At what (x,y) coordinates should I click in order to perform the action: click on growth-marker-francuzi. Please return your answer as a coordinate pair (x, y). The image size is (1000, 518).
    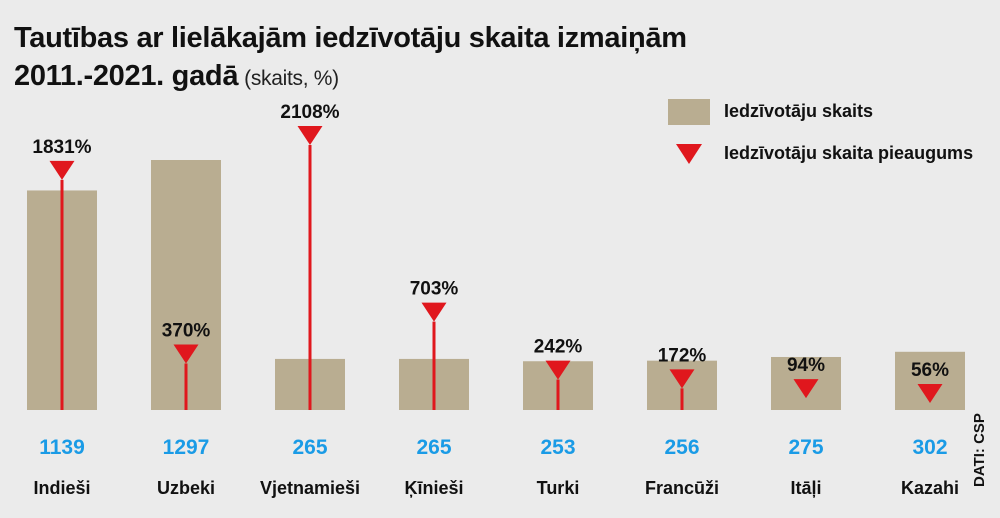
    Looking at the image, I should click on (682, 379).